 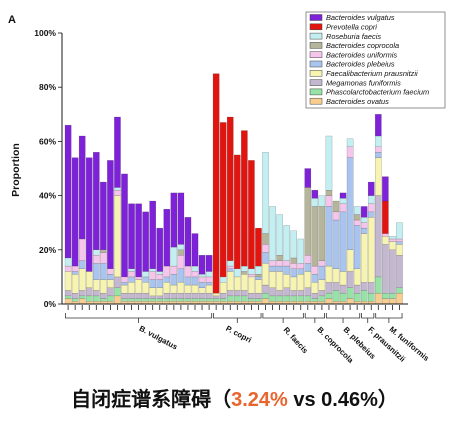 I want to click on caption-highlight: 3.24%, so click(x=259, y=400).